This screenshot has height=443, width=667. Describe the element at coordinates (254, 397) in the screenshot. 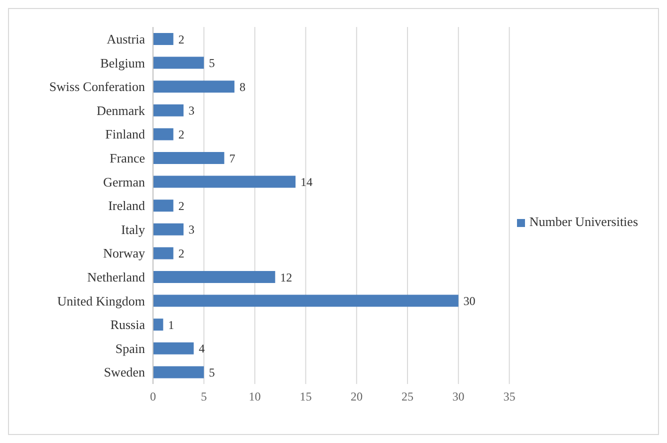

I see `x-tick-label: 10` at that location.